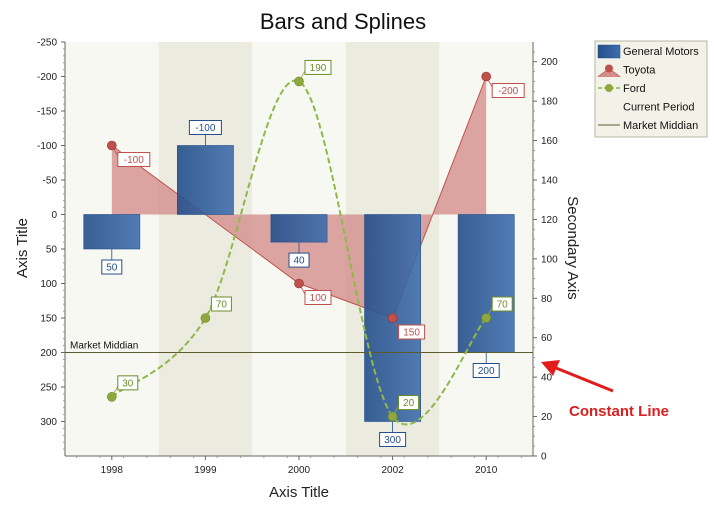 The height and width of the screenshot is (515, 715). I want to click on y2-tick-label: 120, so click(549, 220).